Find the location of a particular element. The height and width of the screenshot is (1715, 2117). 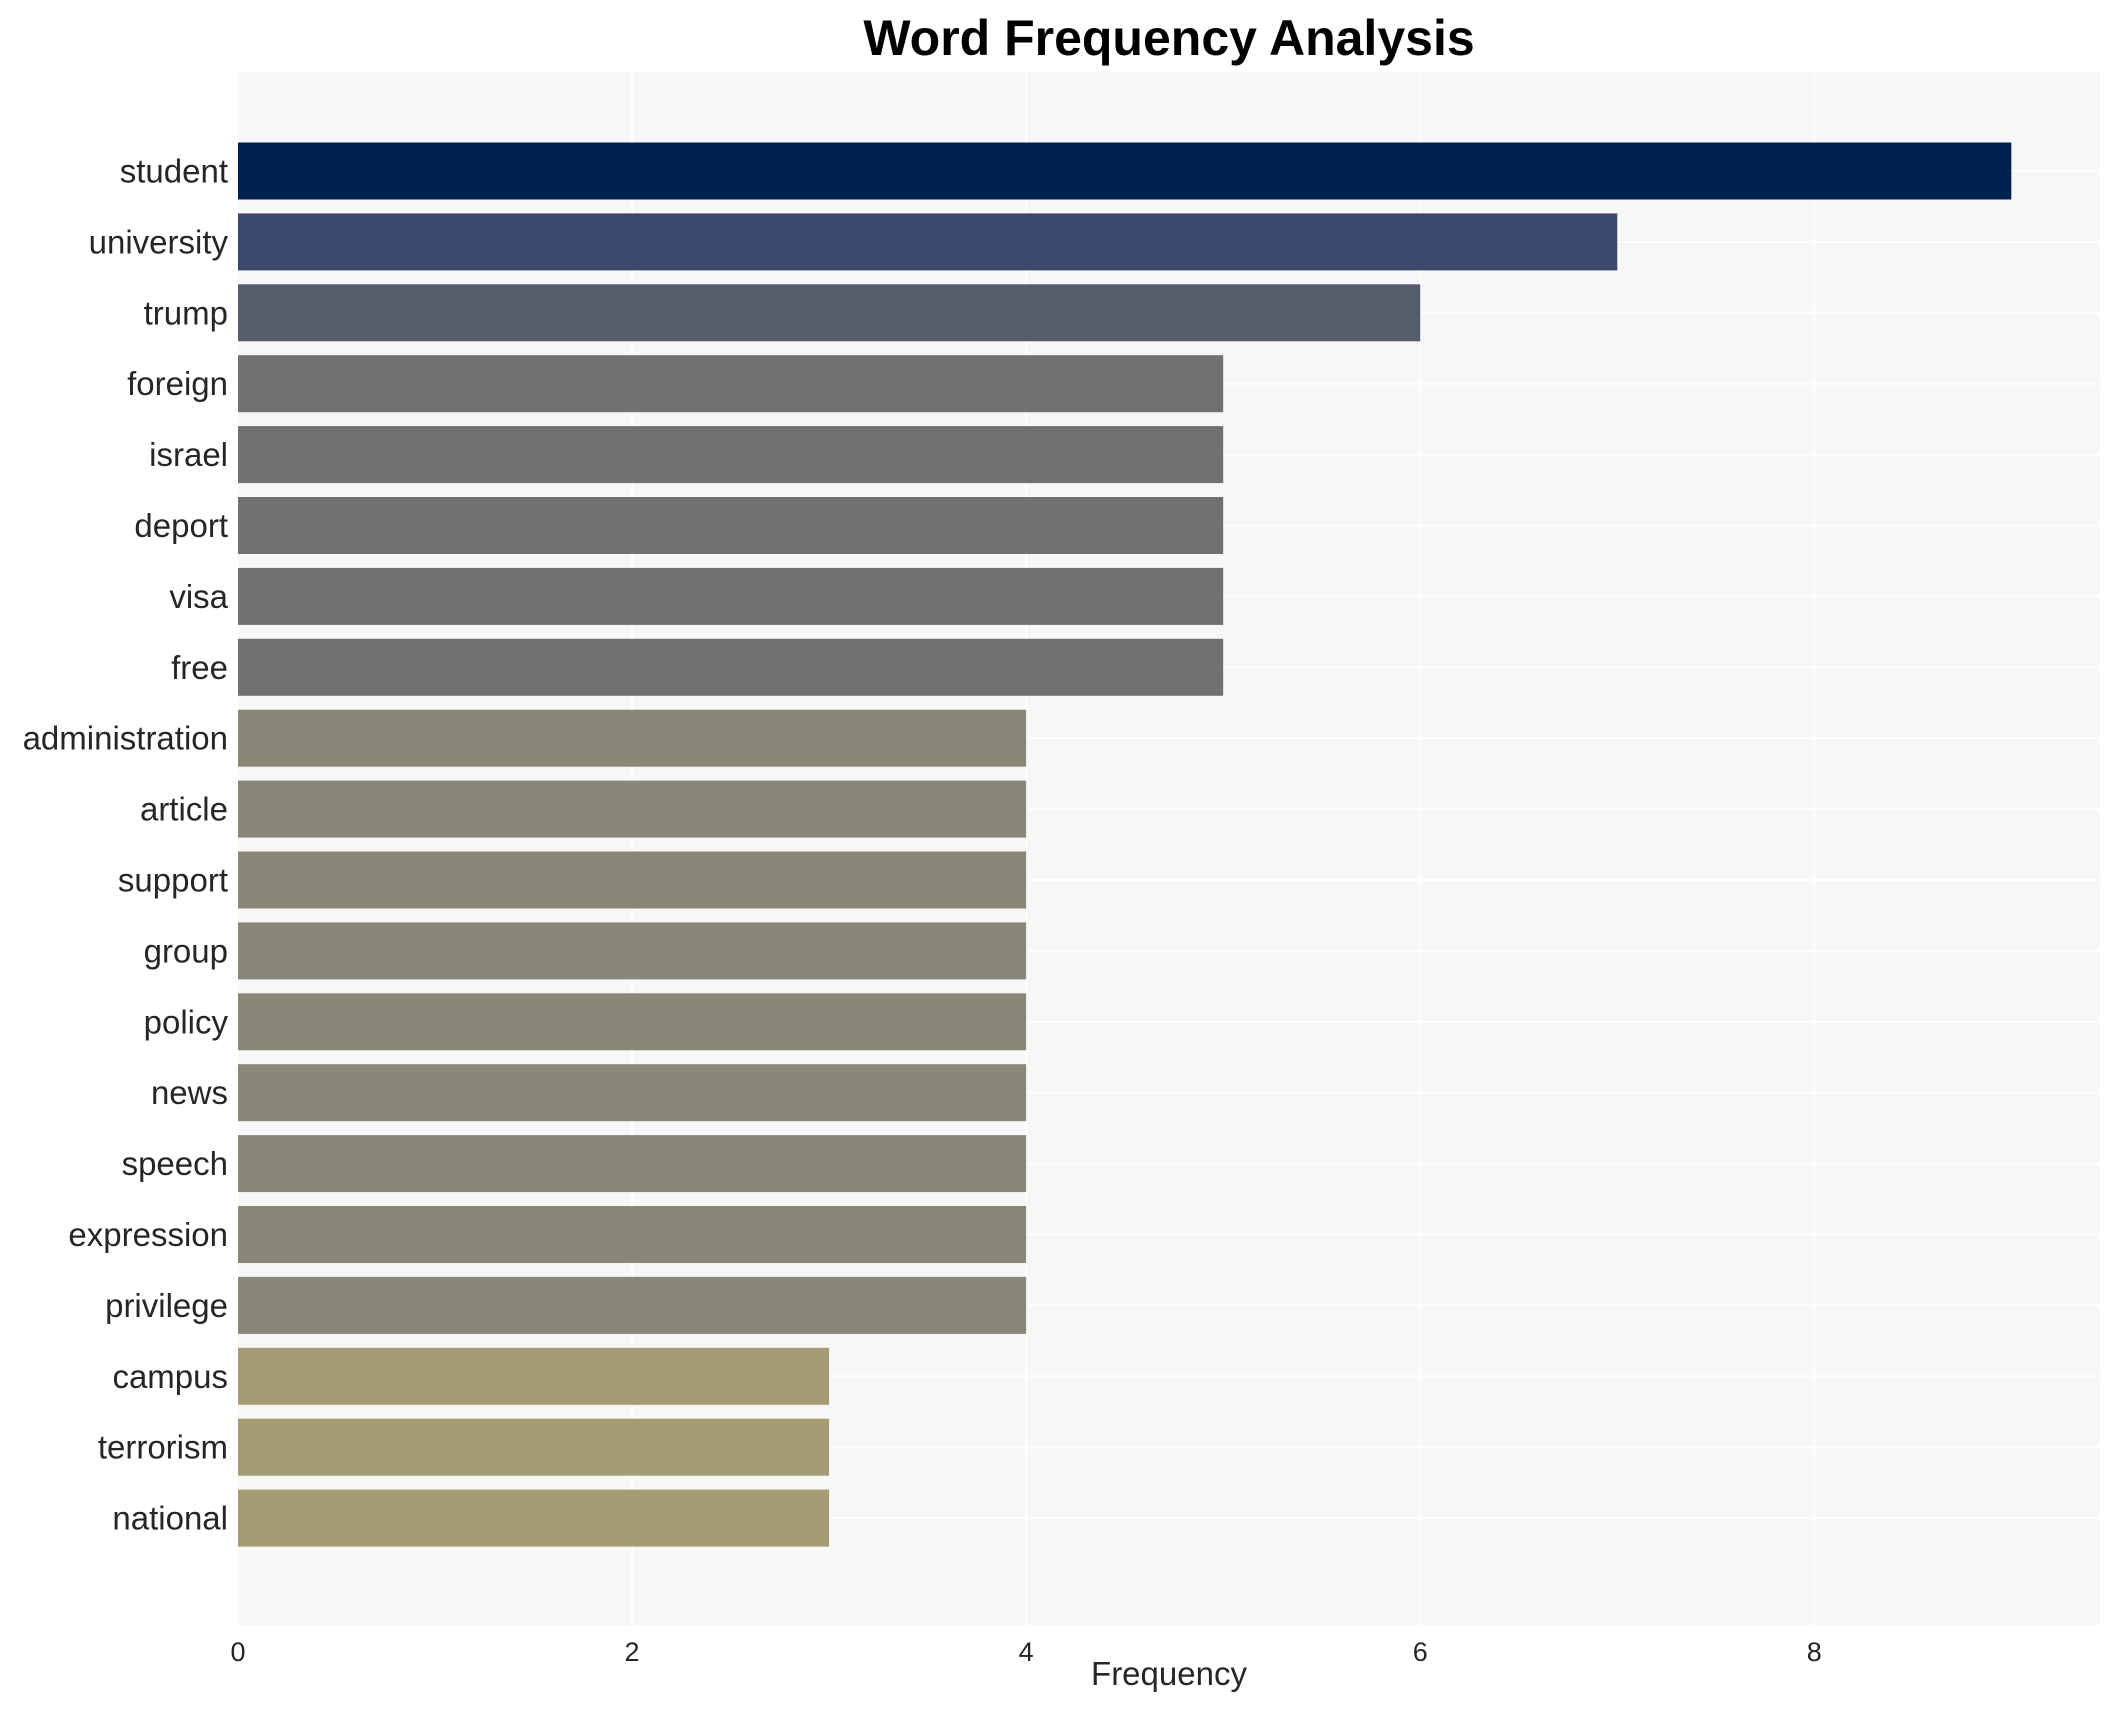

bar-article is located at coordinates (632, 809).